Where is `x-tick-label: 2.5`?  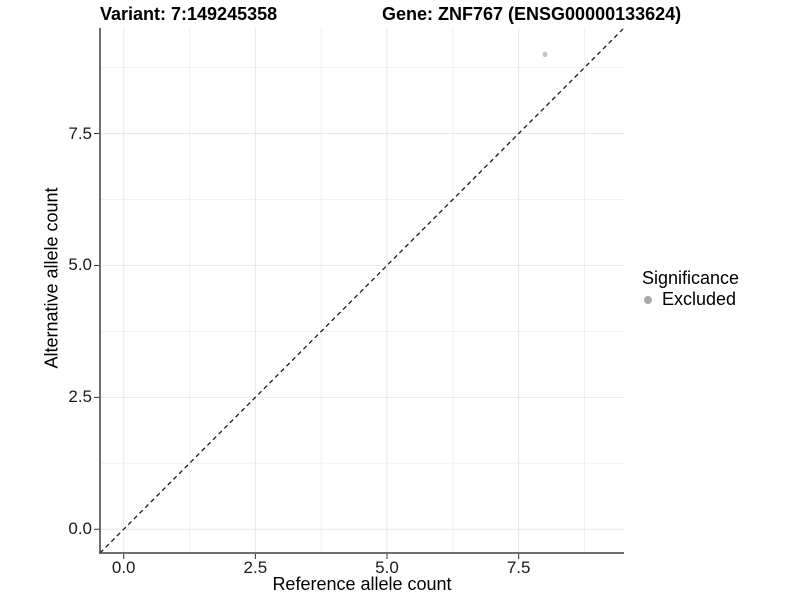 x-tick-label: 2.5 is located at coordinates (255, 567).